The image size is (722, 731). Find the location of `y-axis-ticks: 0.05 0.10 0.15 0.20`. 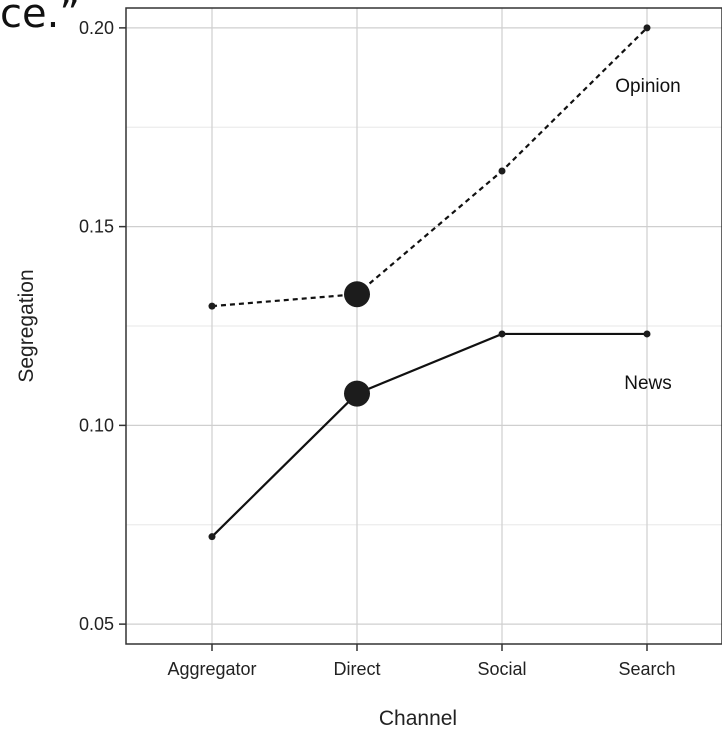

y-axis-ticks: 0.05 0.10 0.15 0.20 is located at coordinates (102, 326).